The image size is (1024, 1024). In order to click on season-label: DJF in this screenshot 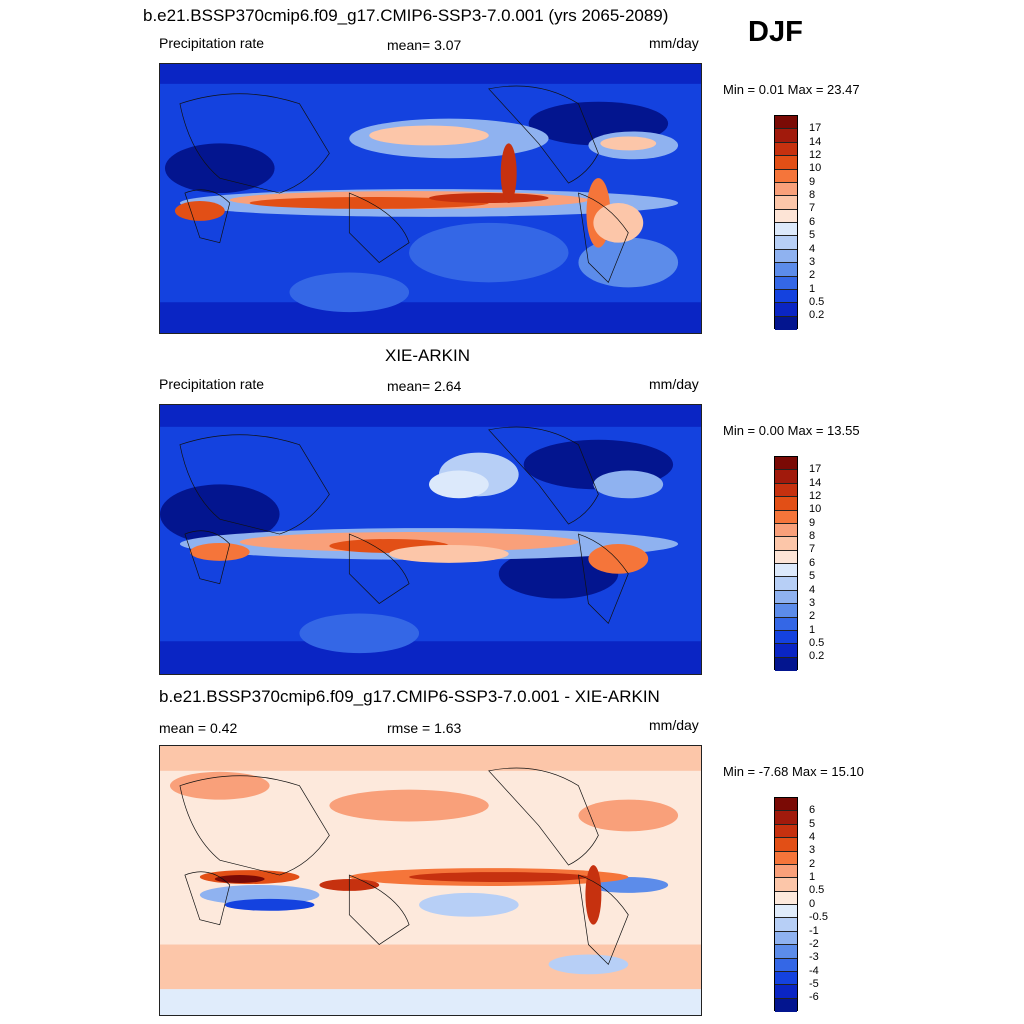, I will do `click(775, 32)`.